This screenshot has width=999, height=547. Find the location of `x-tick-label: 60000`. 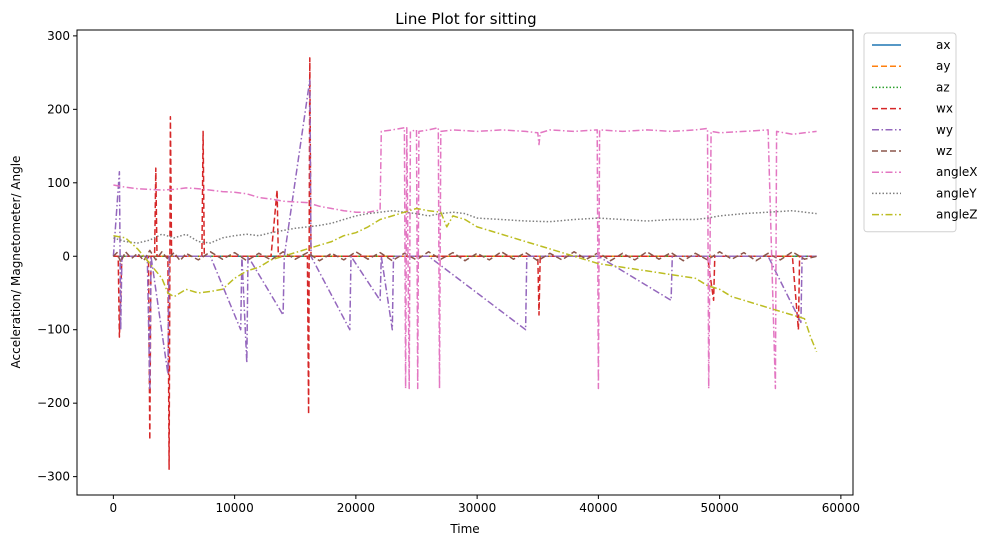

x-tick-label: 60000 is located at coordinates (841, 508).